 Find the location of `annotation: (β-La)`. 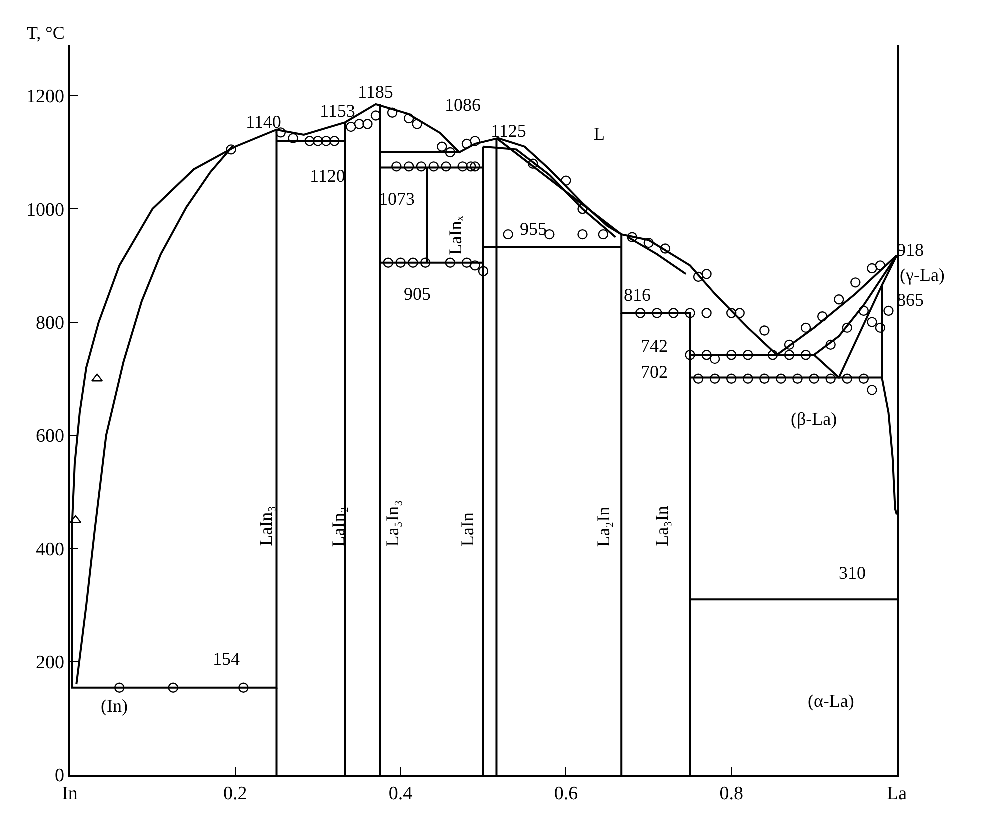

annotation: (β-La) is located at coordinates (814, 419).